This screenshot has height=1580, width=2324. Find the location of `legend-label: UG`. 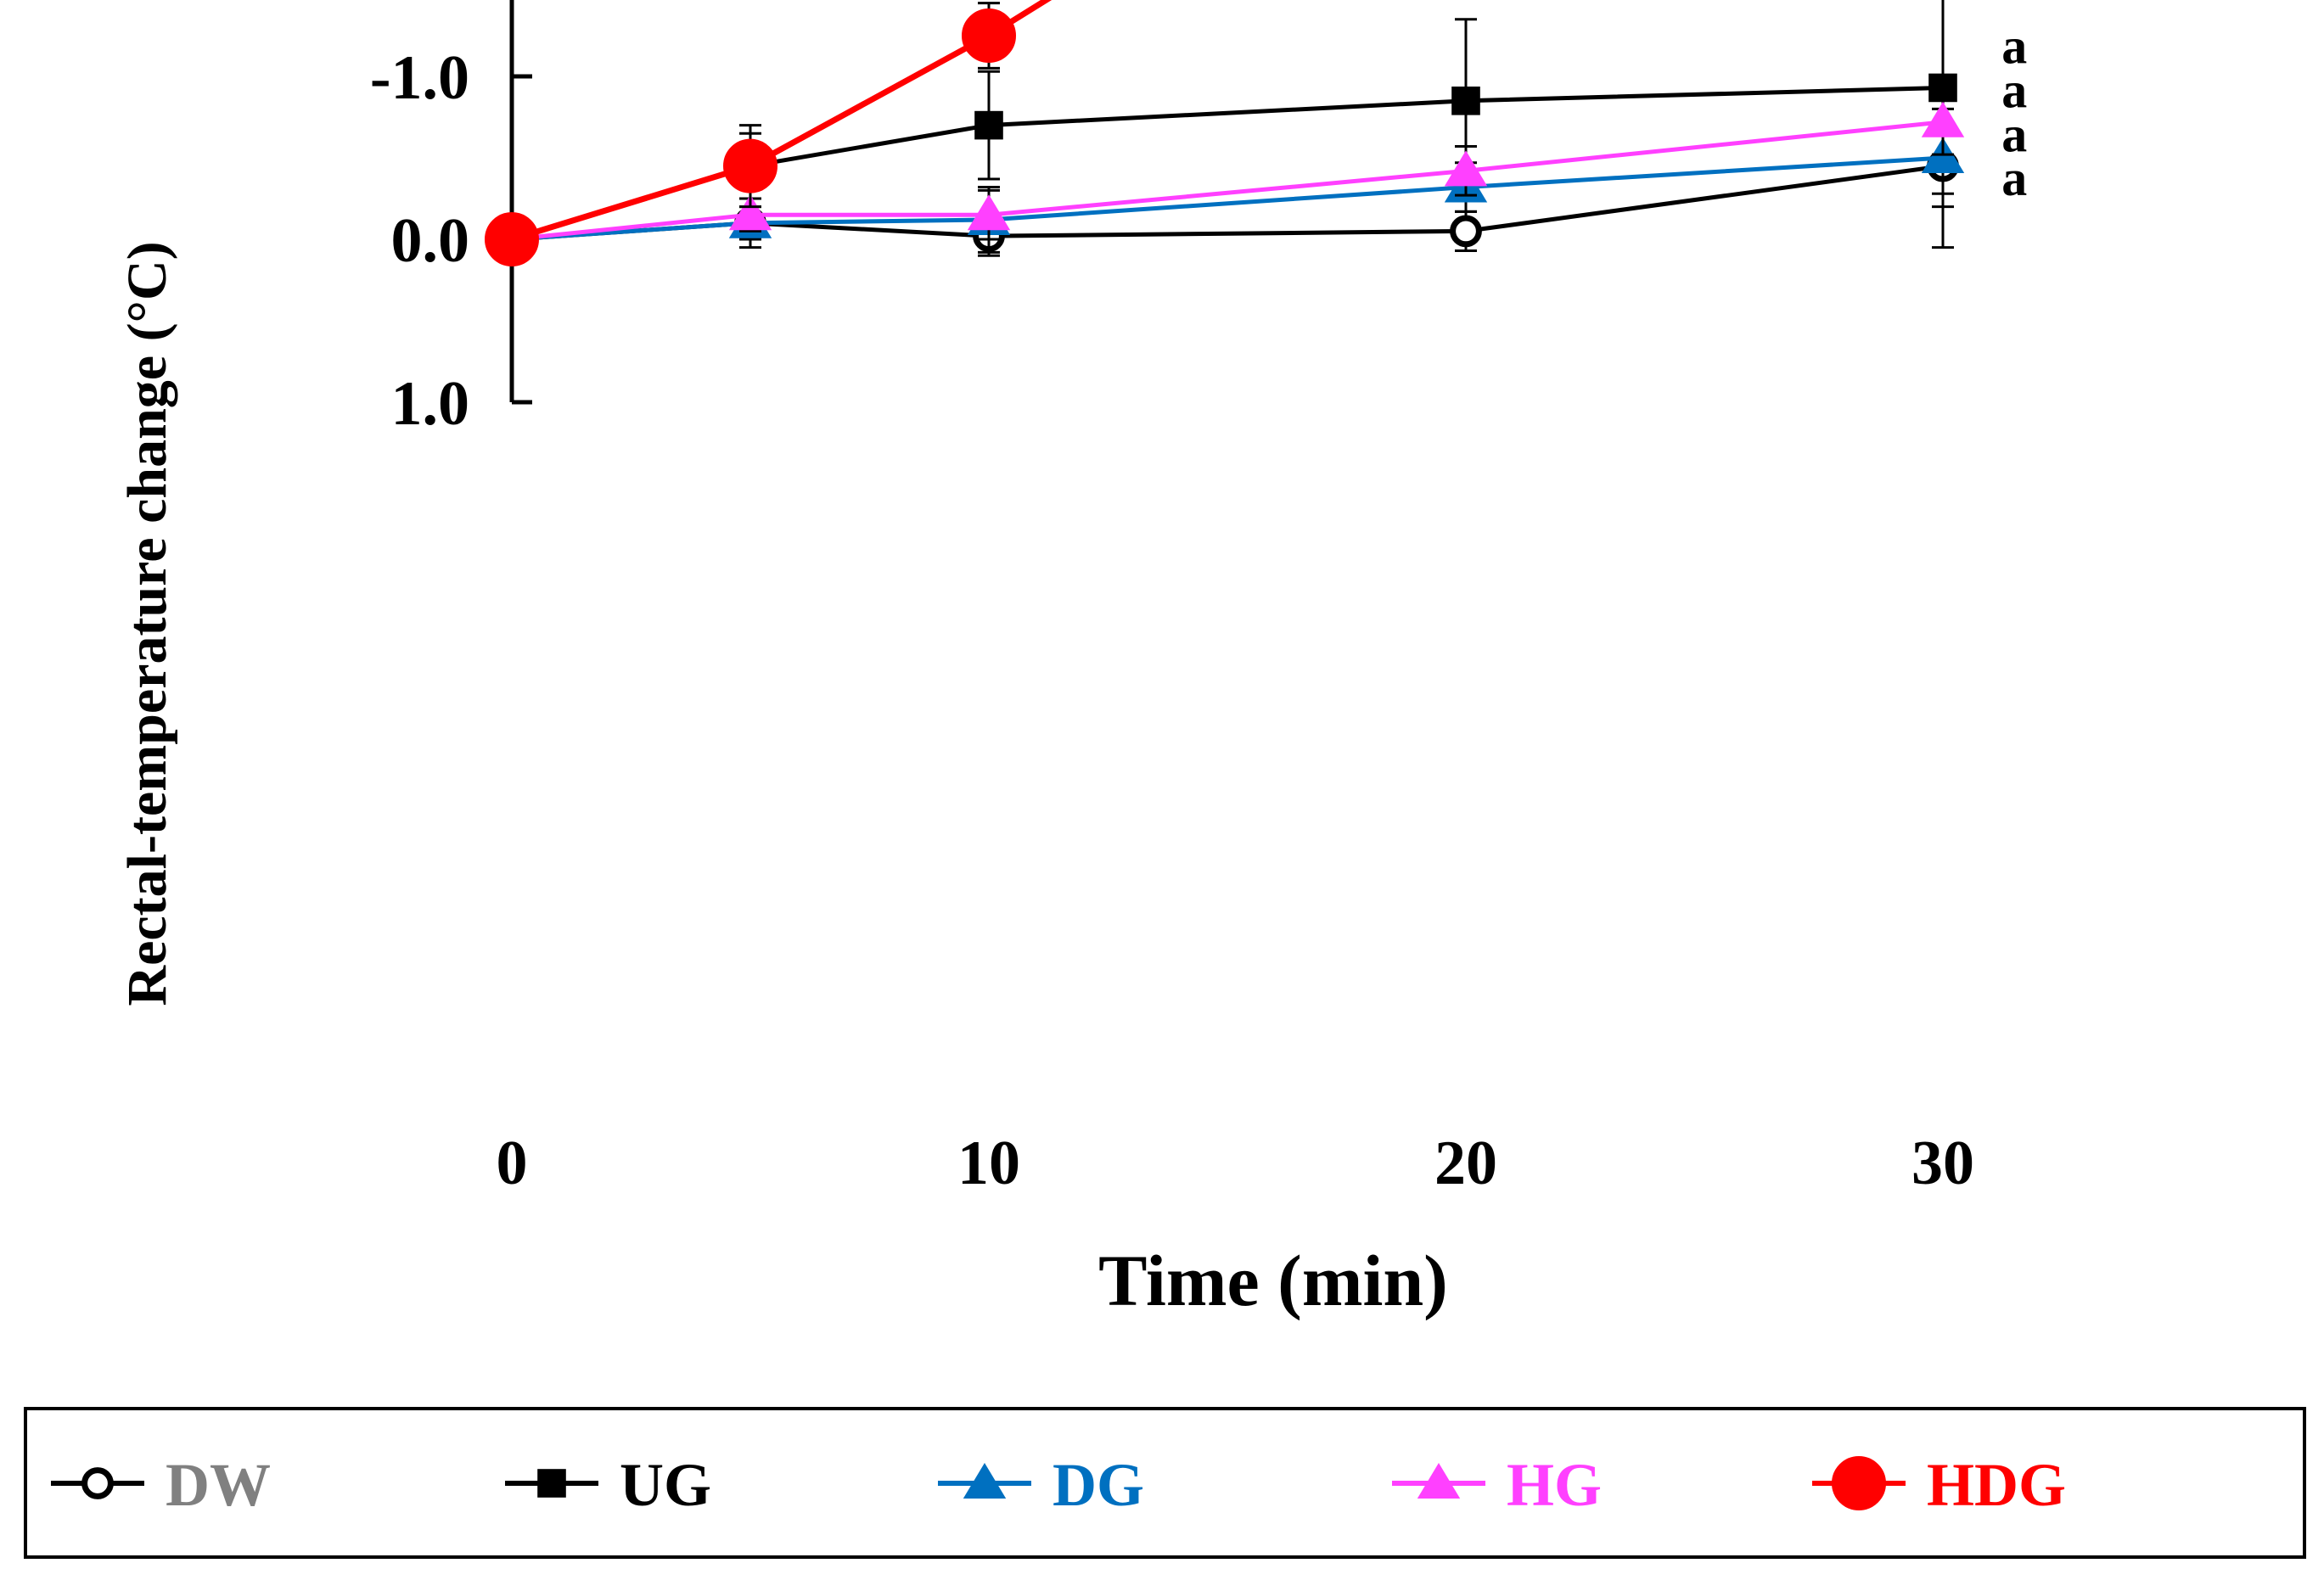

legend-label: UG is located at coordinates (665, 1485).